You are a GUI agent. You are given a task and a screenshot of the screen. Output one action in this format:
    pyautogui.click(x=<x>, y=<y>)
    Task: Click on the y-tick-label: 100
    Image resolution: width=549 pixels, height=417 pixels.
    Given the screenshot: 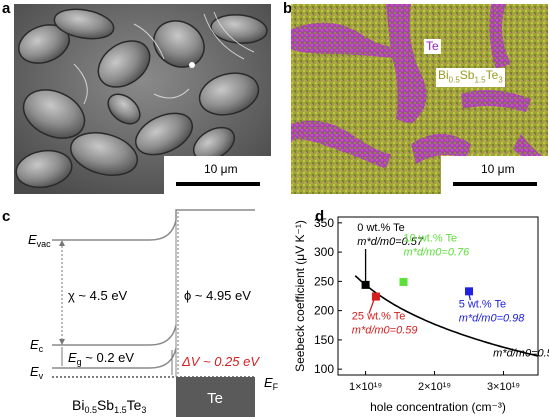 What is the action you would take?
    pyautogui.click(x=324, y=369)
    